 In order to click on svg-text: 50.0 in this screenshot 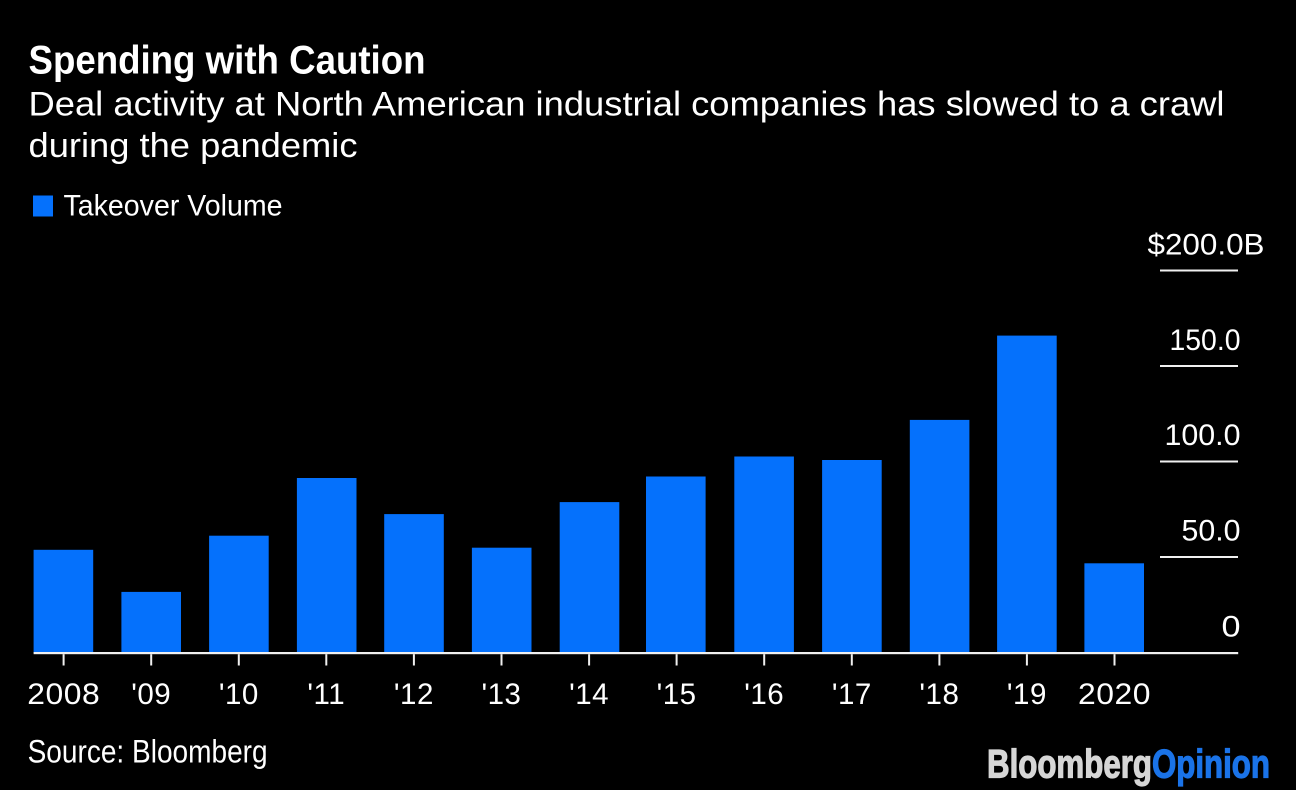, I will do `click(1211, 531)`.